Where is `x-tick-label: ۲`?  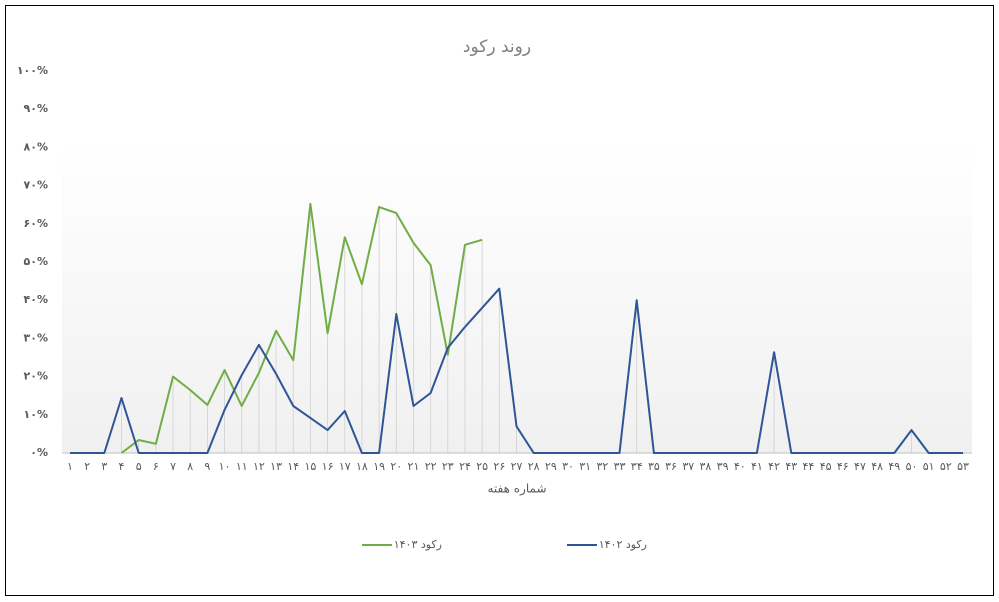 x-tick-label: ۲ is located at coordinates (87, 466).